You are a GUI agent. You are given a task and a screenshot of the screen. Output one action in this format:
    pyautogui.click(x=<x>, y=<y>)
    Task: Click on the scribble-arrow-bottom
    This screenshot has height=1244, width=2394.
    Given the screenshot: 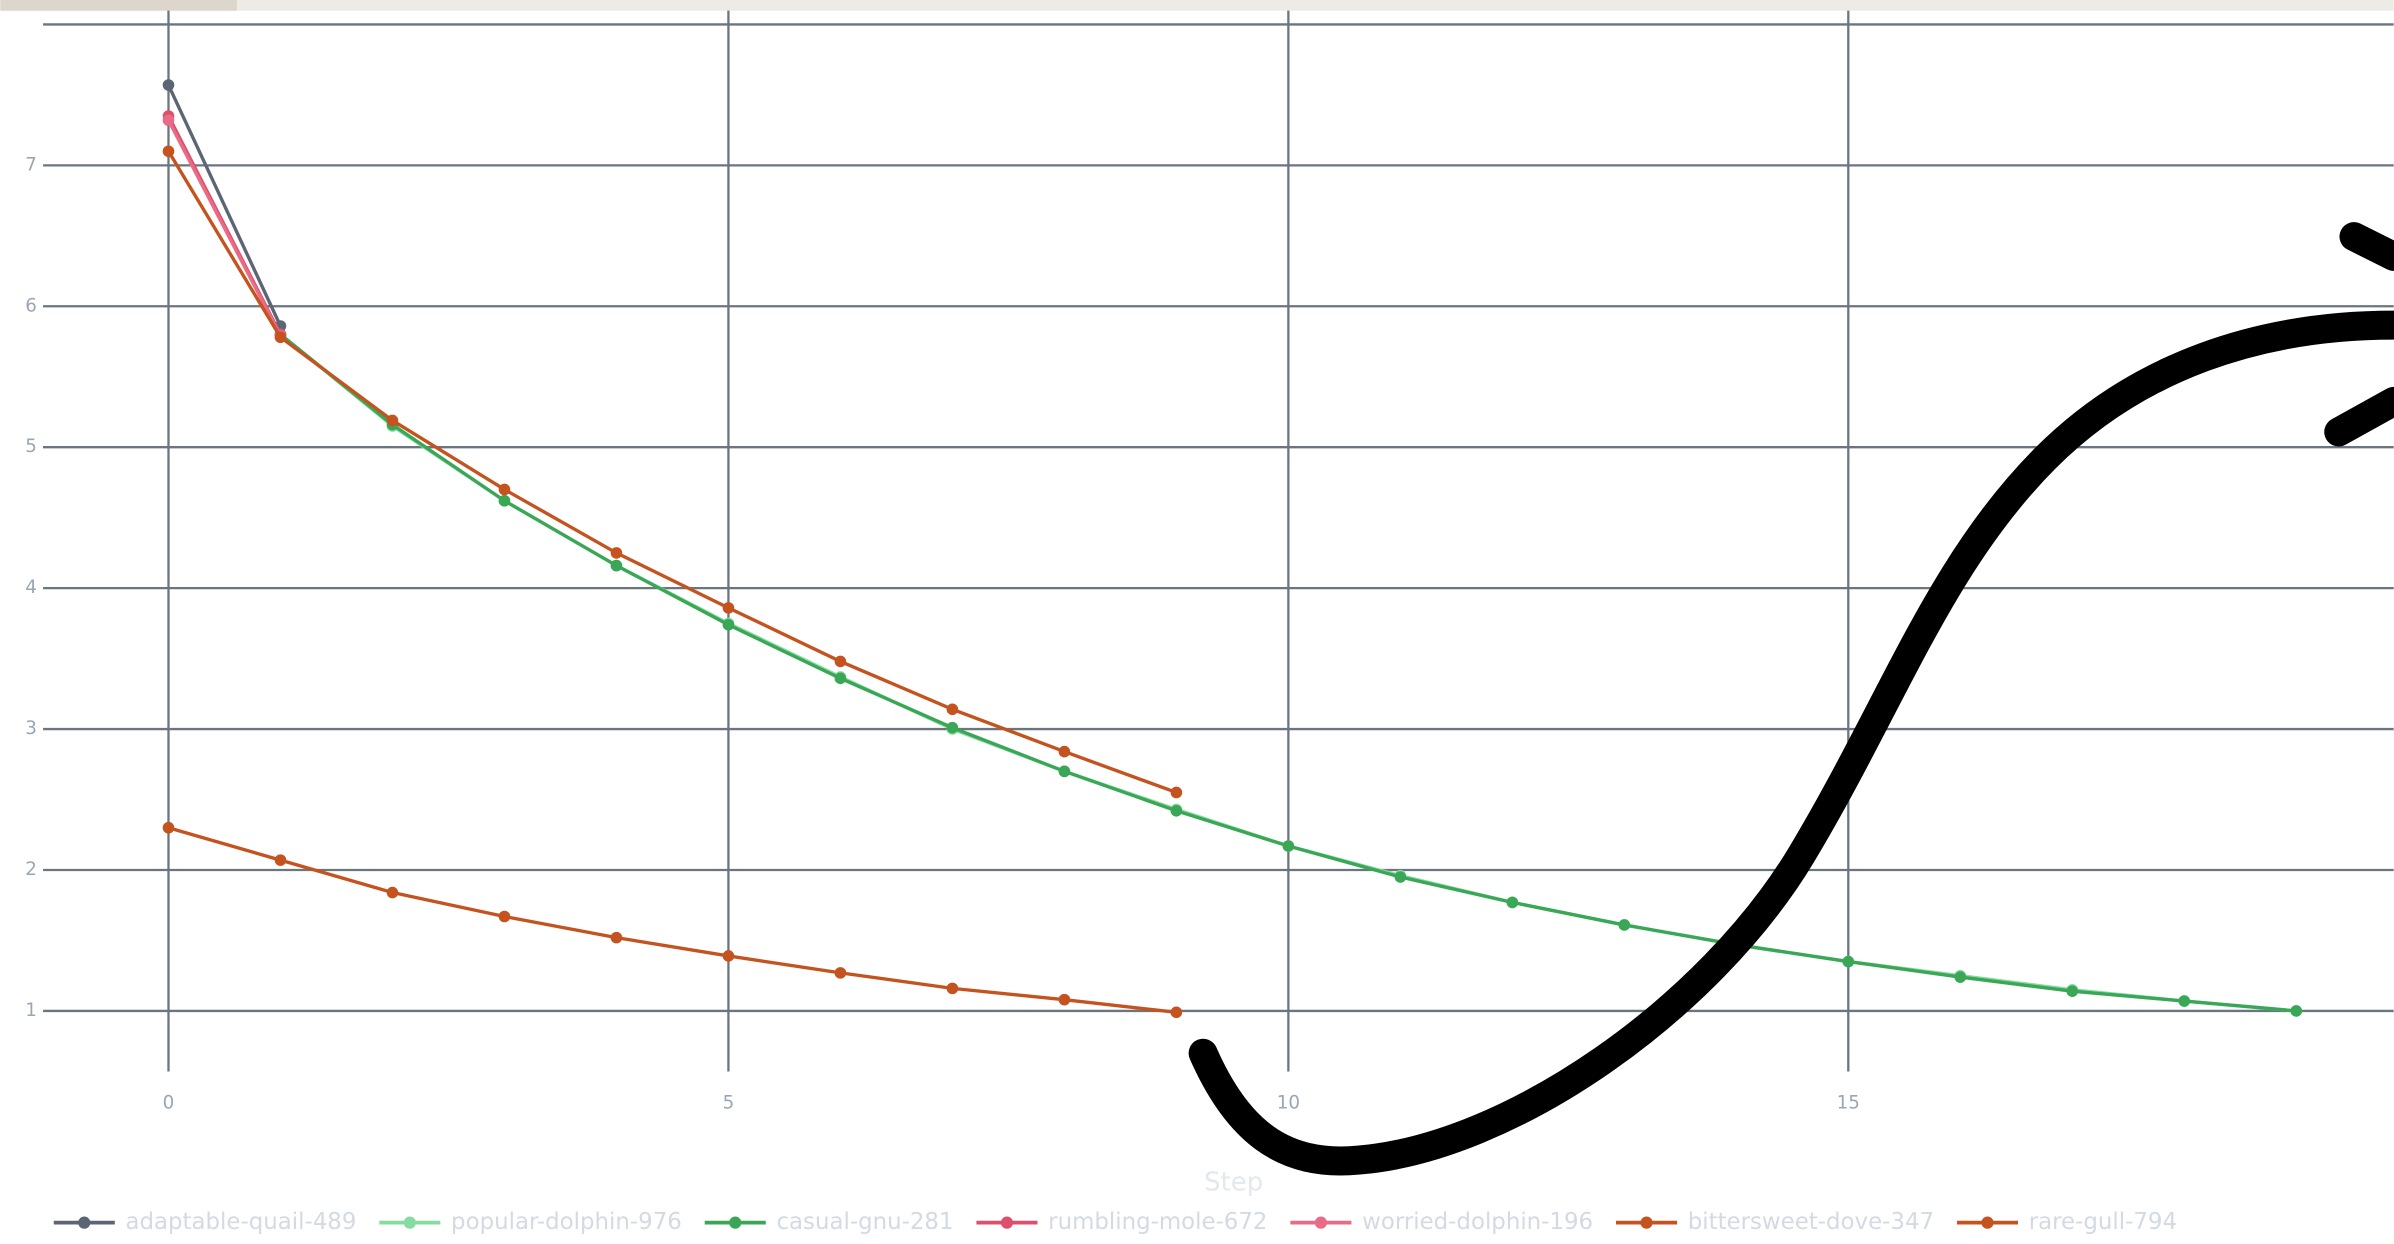 What is the action you would take?
    pyautogui.click(x=2359, y=416)
    